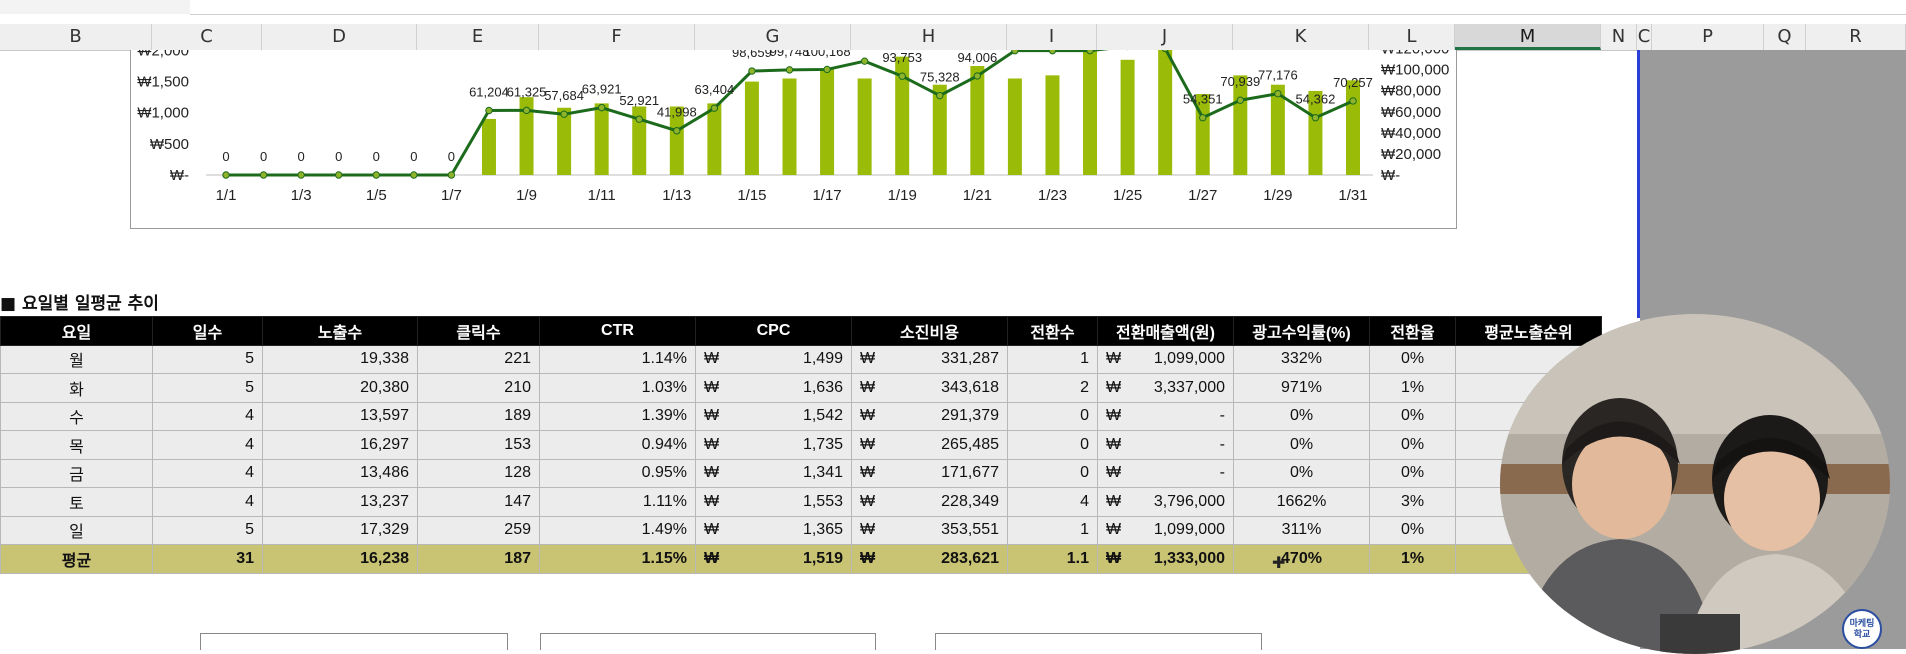 This screenshot has width=1906, height=654. I want to click on cell-ctr: 1.49%, so click(617, 530).